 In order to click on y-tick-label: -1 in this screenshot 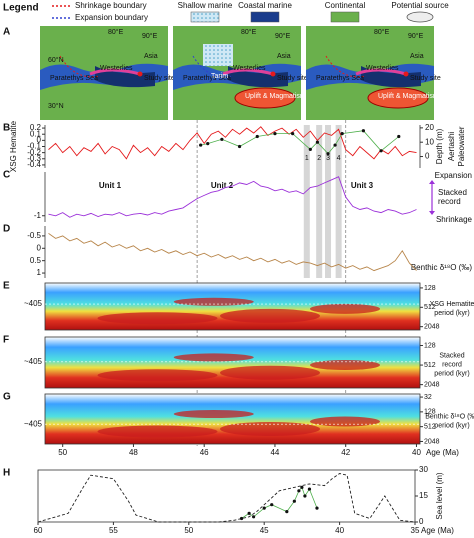, I will do `click(38, 215)`.